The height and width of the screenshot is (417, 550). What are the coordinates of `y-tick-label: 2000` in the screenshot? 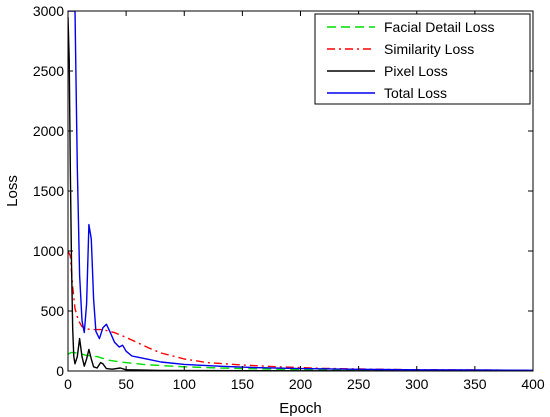 It's located at (48, 131).